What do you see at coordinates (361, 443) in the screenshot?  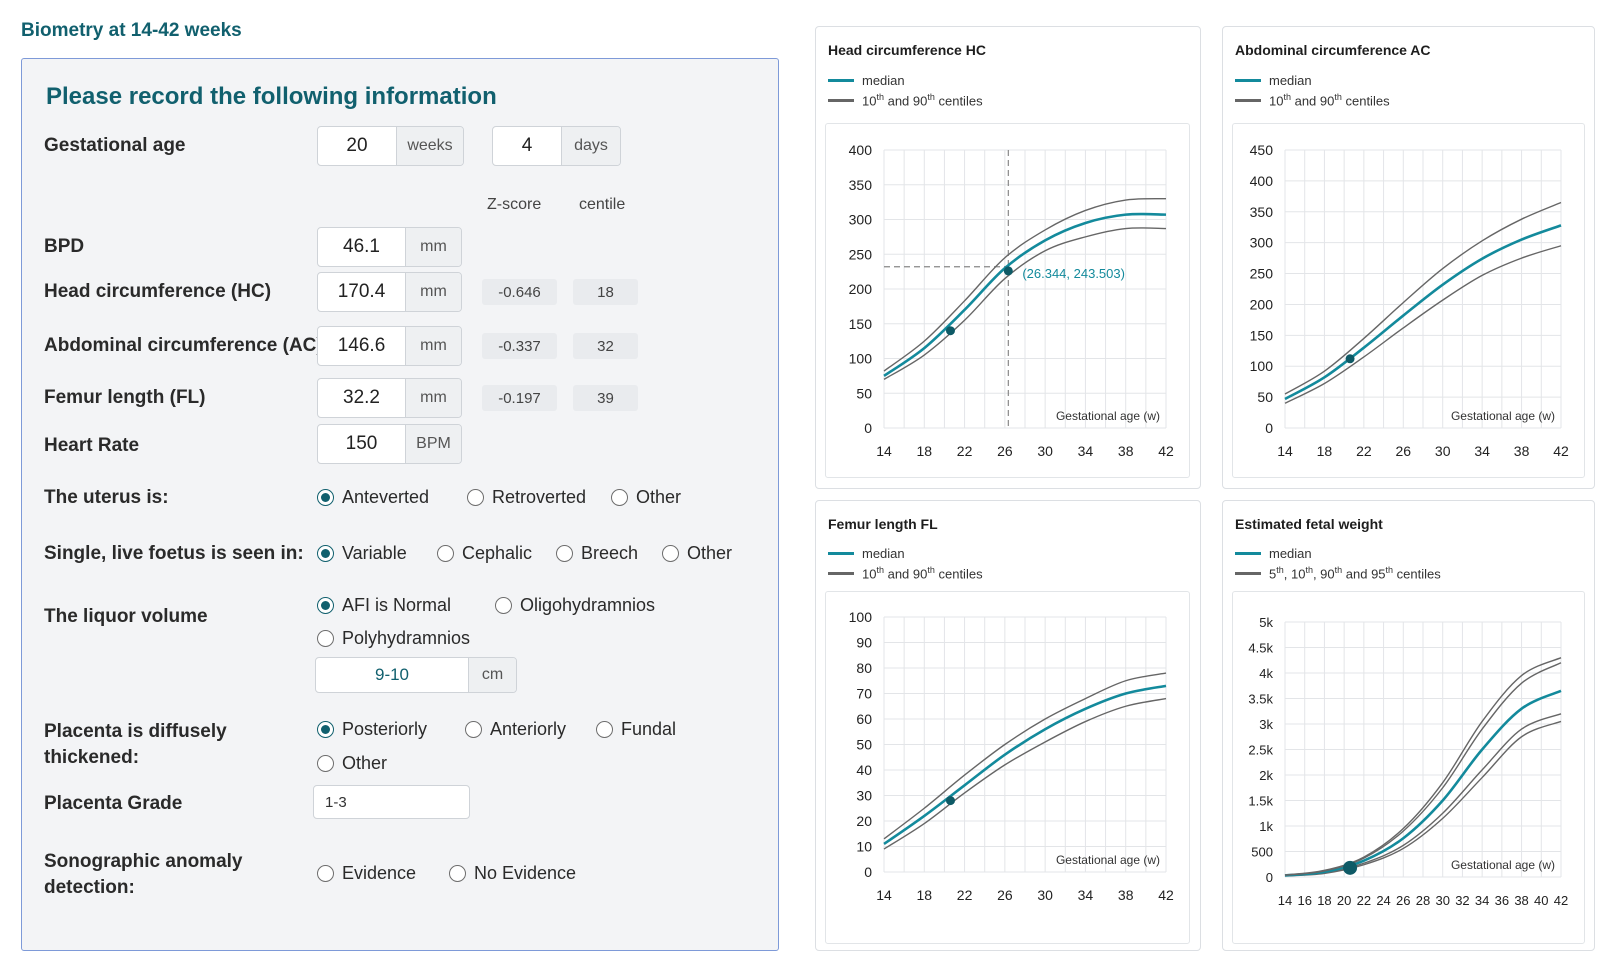 I see `heart-rate-value: 150` at bounding box center [361, 443].